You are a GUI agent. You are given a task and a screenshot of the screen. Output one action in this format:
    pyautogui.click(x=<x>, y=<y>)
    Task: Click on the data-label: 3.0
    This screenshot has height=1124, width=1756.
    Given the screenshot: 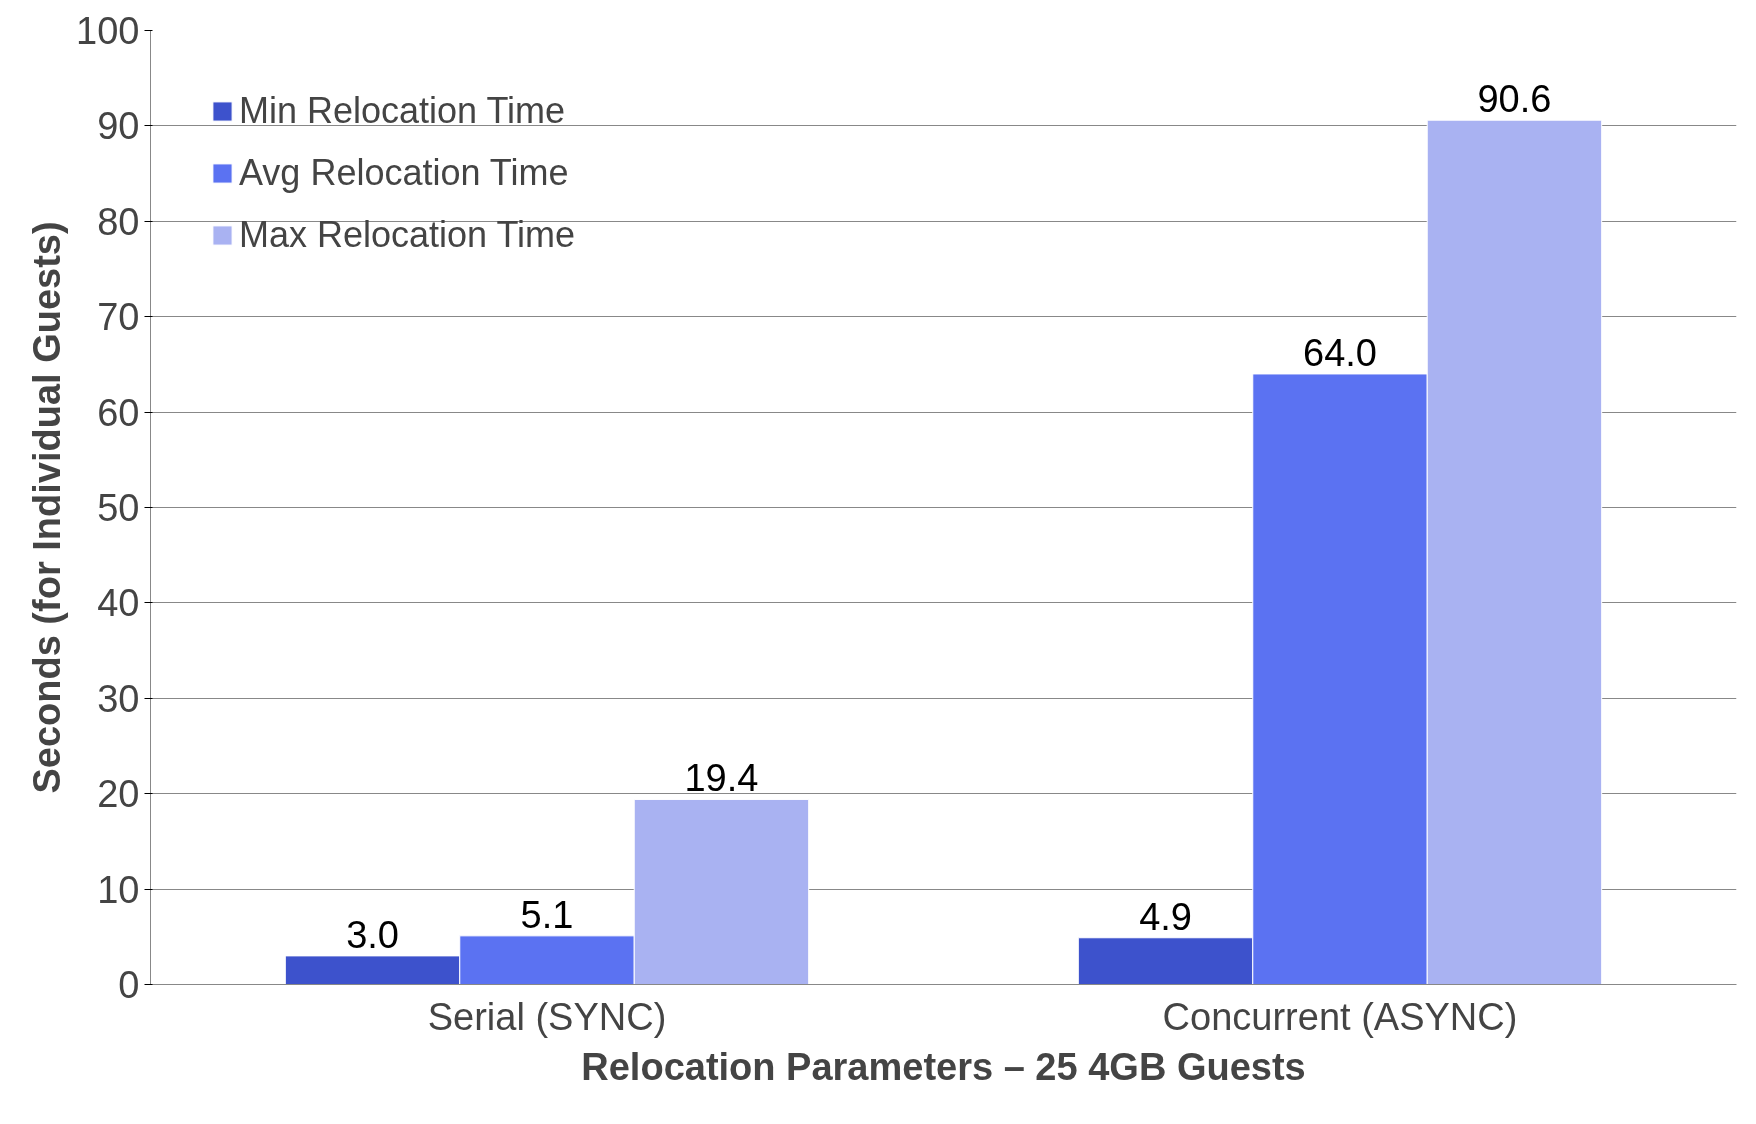 What is the action you would take?
    pyautogui.click(x=372, y=934)
    